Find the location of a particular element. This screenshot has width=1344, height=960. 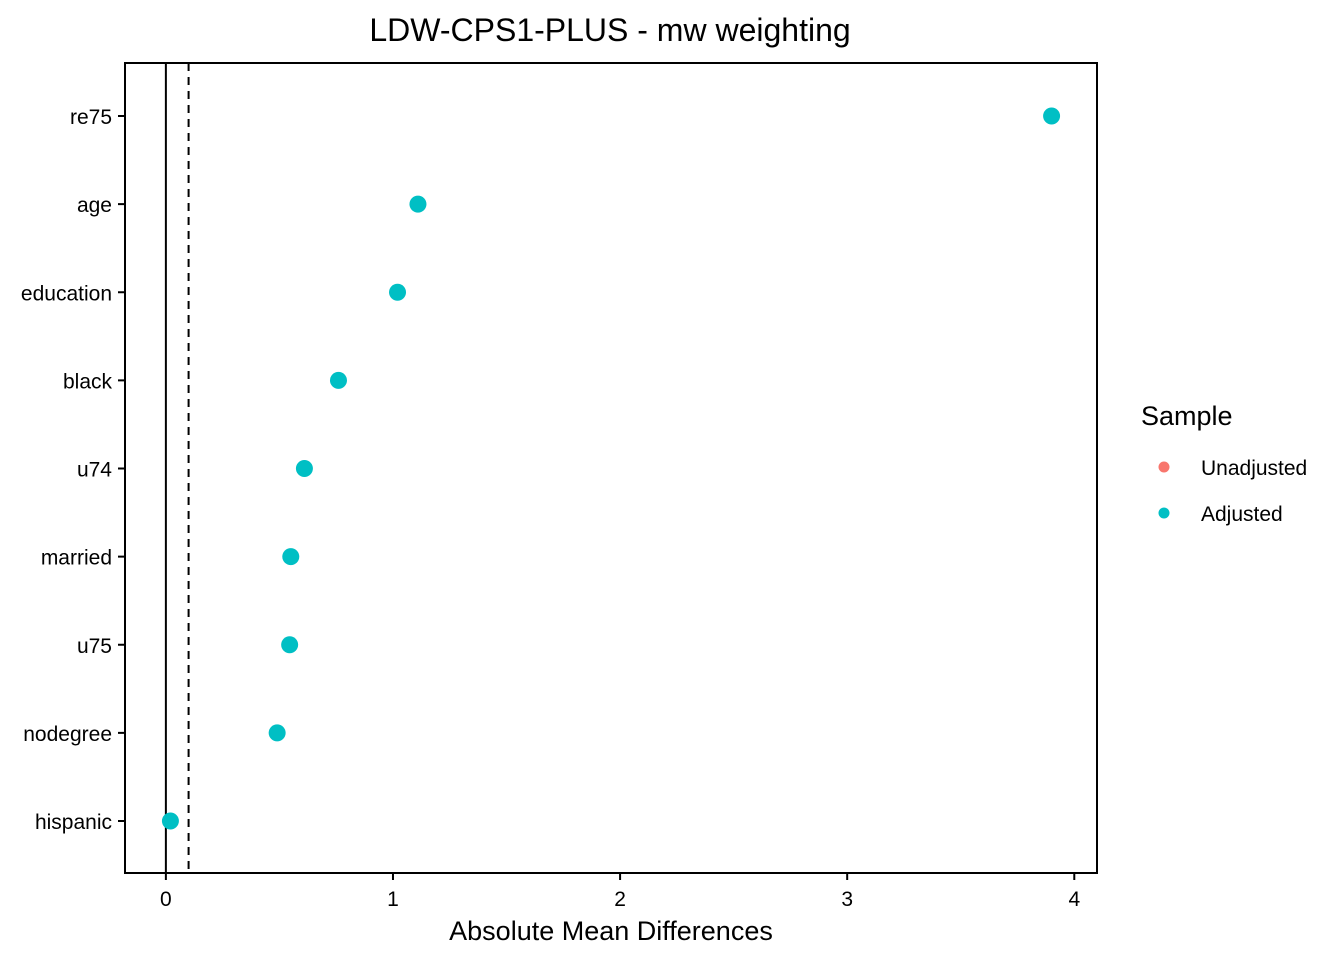

y-tick-label: u74 is located at coordinates (94, 470).